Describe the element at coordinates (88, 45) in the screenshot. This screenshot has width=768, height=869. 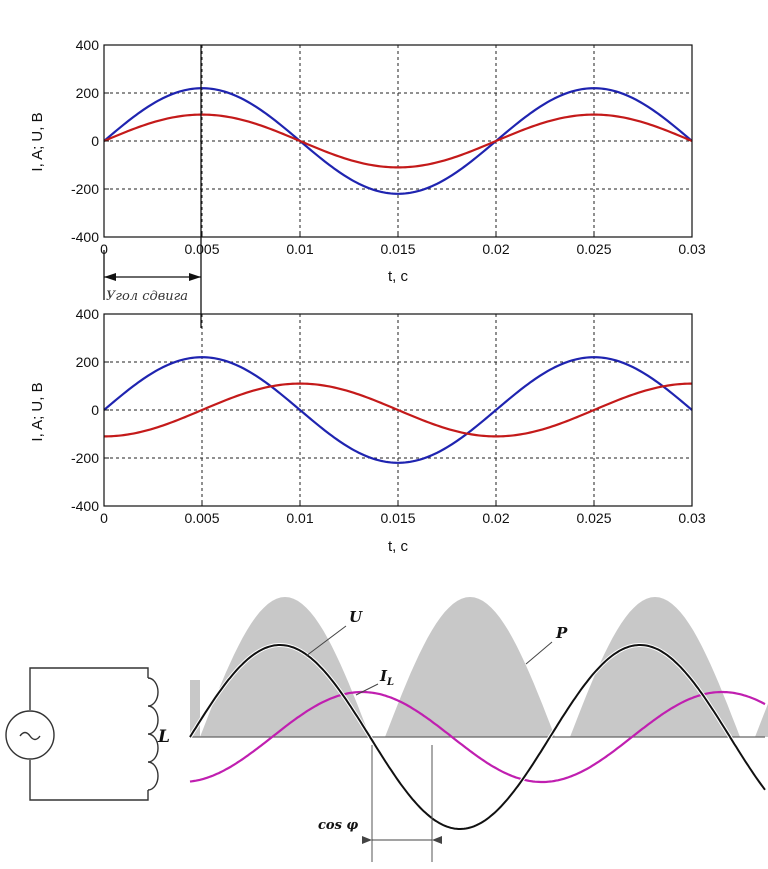
I see `chart-1-ytick-label: 400` at that location.